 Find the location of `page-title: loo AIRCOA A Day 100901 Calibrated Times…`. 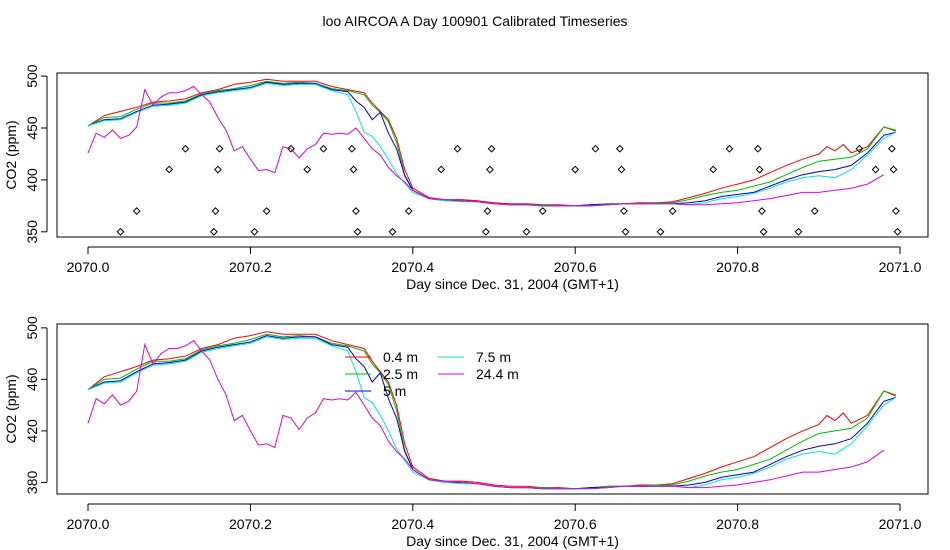

page-title: loo AIRCOA A Day 100901 Calibrated Times… is located at coordinates (474, 21).